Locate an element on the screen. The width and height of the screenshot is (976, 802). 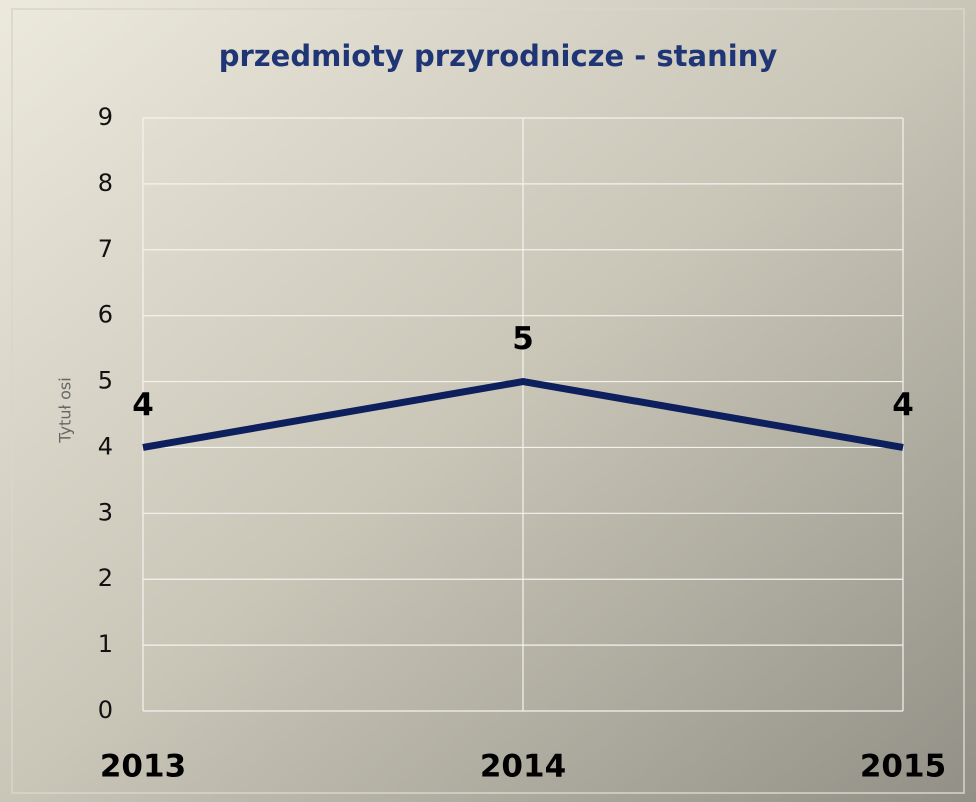
line-series is located at coordinates (523, 414).